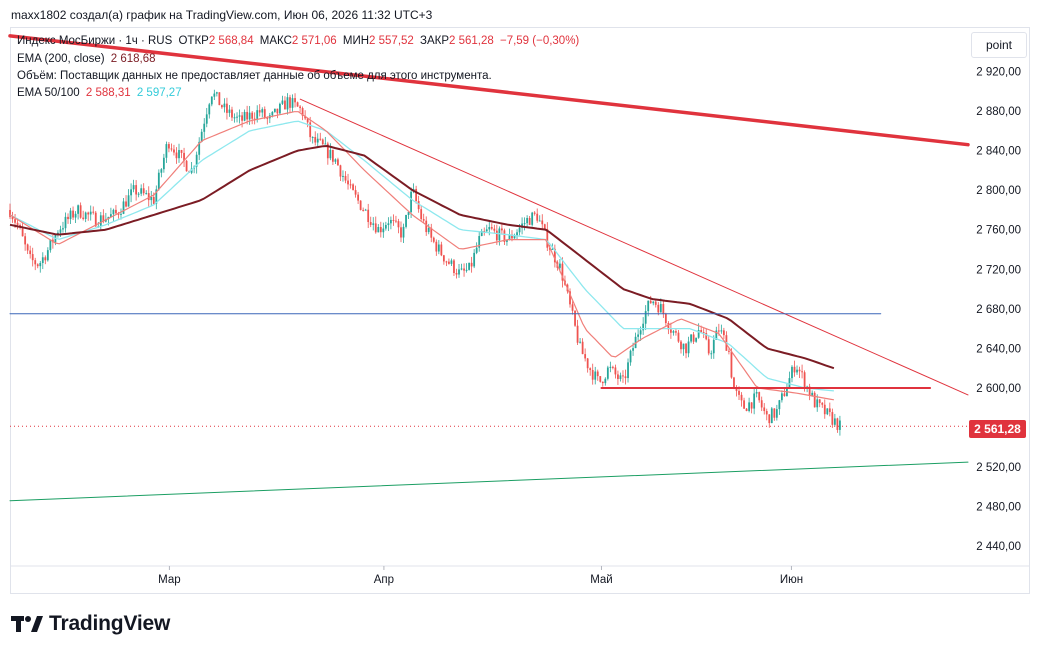  I want to click on y-tick-label: 2 800,00, so click(998, 191).